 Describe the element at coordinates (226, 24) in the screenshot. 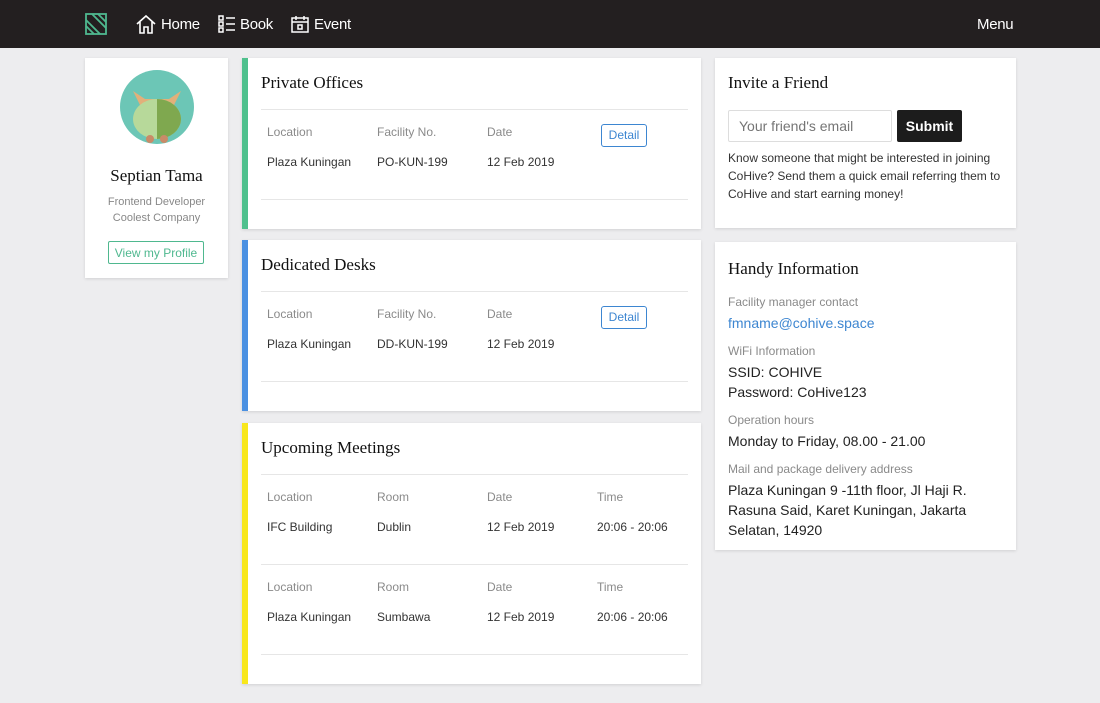

I see `book-icon` at that location.